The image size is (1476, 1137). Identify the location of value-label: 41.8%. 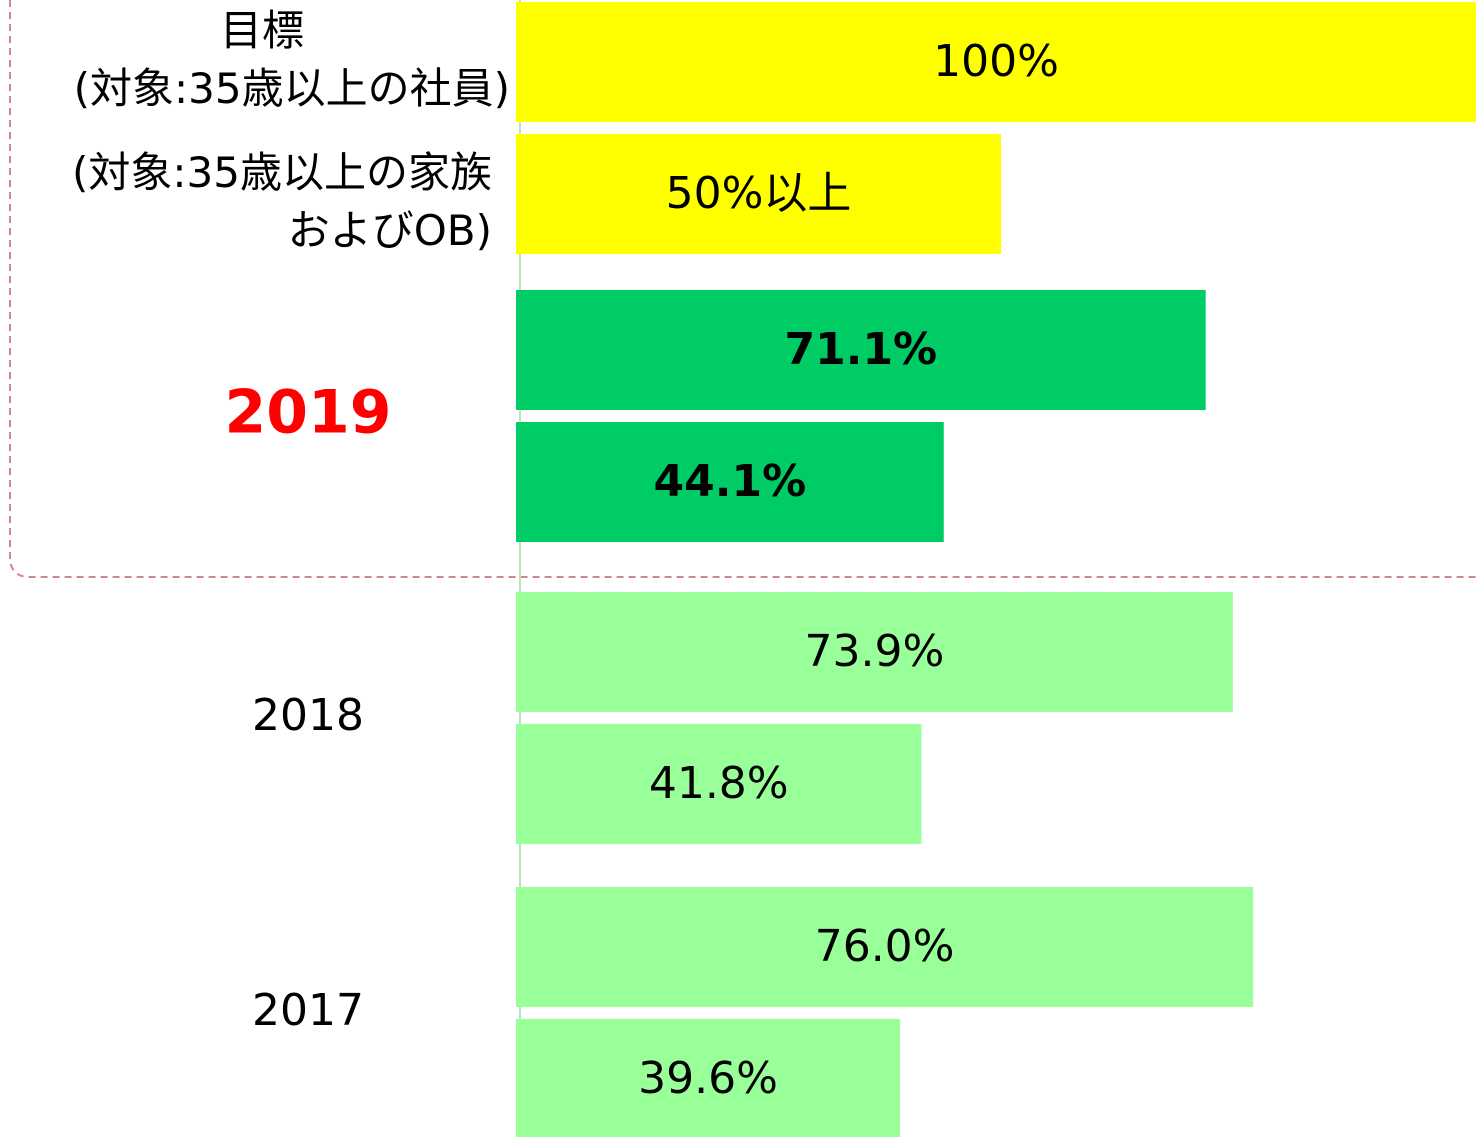
(719, 783).